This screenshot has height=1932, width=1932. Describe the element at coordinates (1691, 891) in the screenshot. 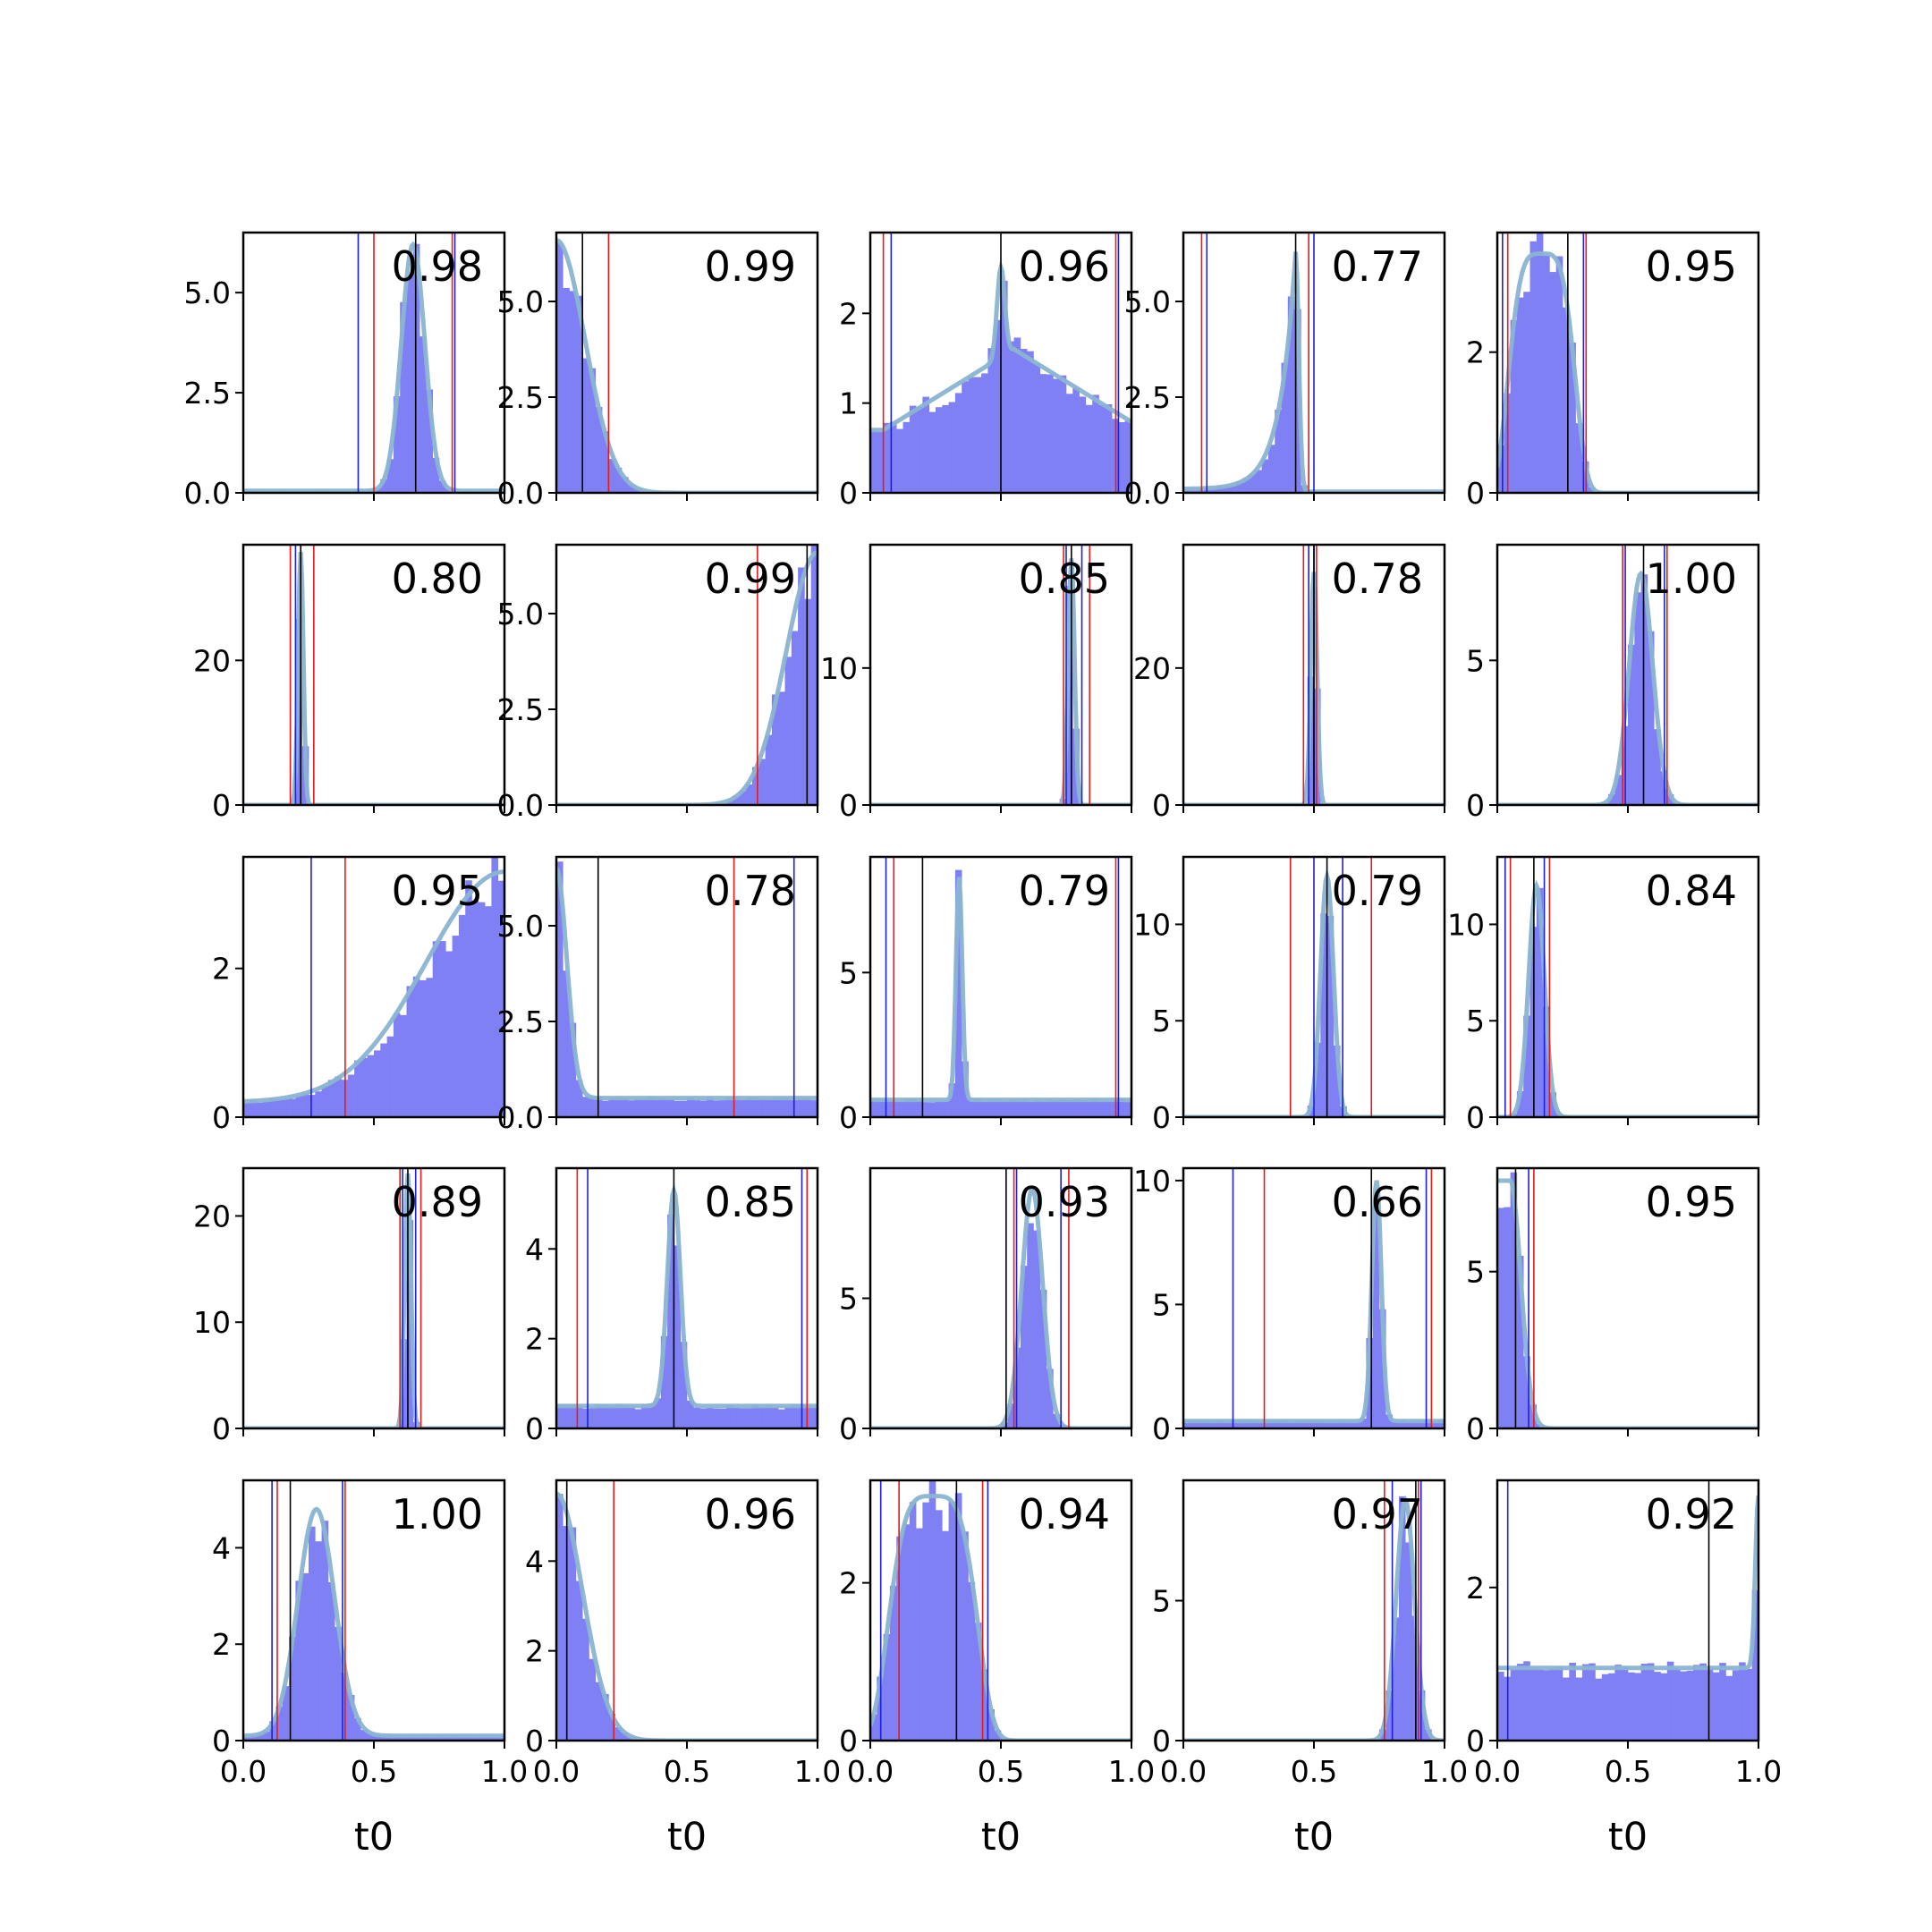

I see `panel-score: 0.84` at that location.